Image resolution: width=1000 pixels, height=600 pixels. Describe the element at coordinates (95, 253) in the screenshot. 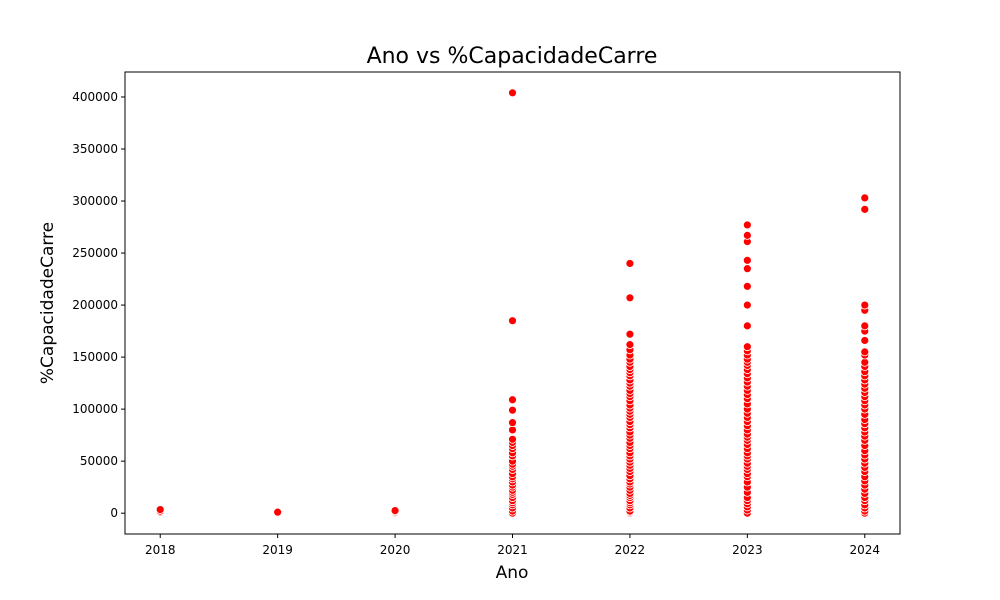

I see `y-tick-label: 250000` at that location.